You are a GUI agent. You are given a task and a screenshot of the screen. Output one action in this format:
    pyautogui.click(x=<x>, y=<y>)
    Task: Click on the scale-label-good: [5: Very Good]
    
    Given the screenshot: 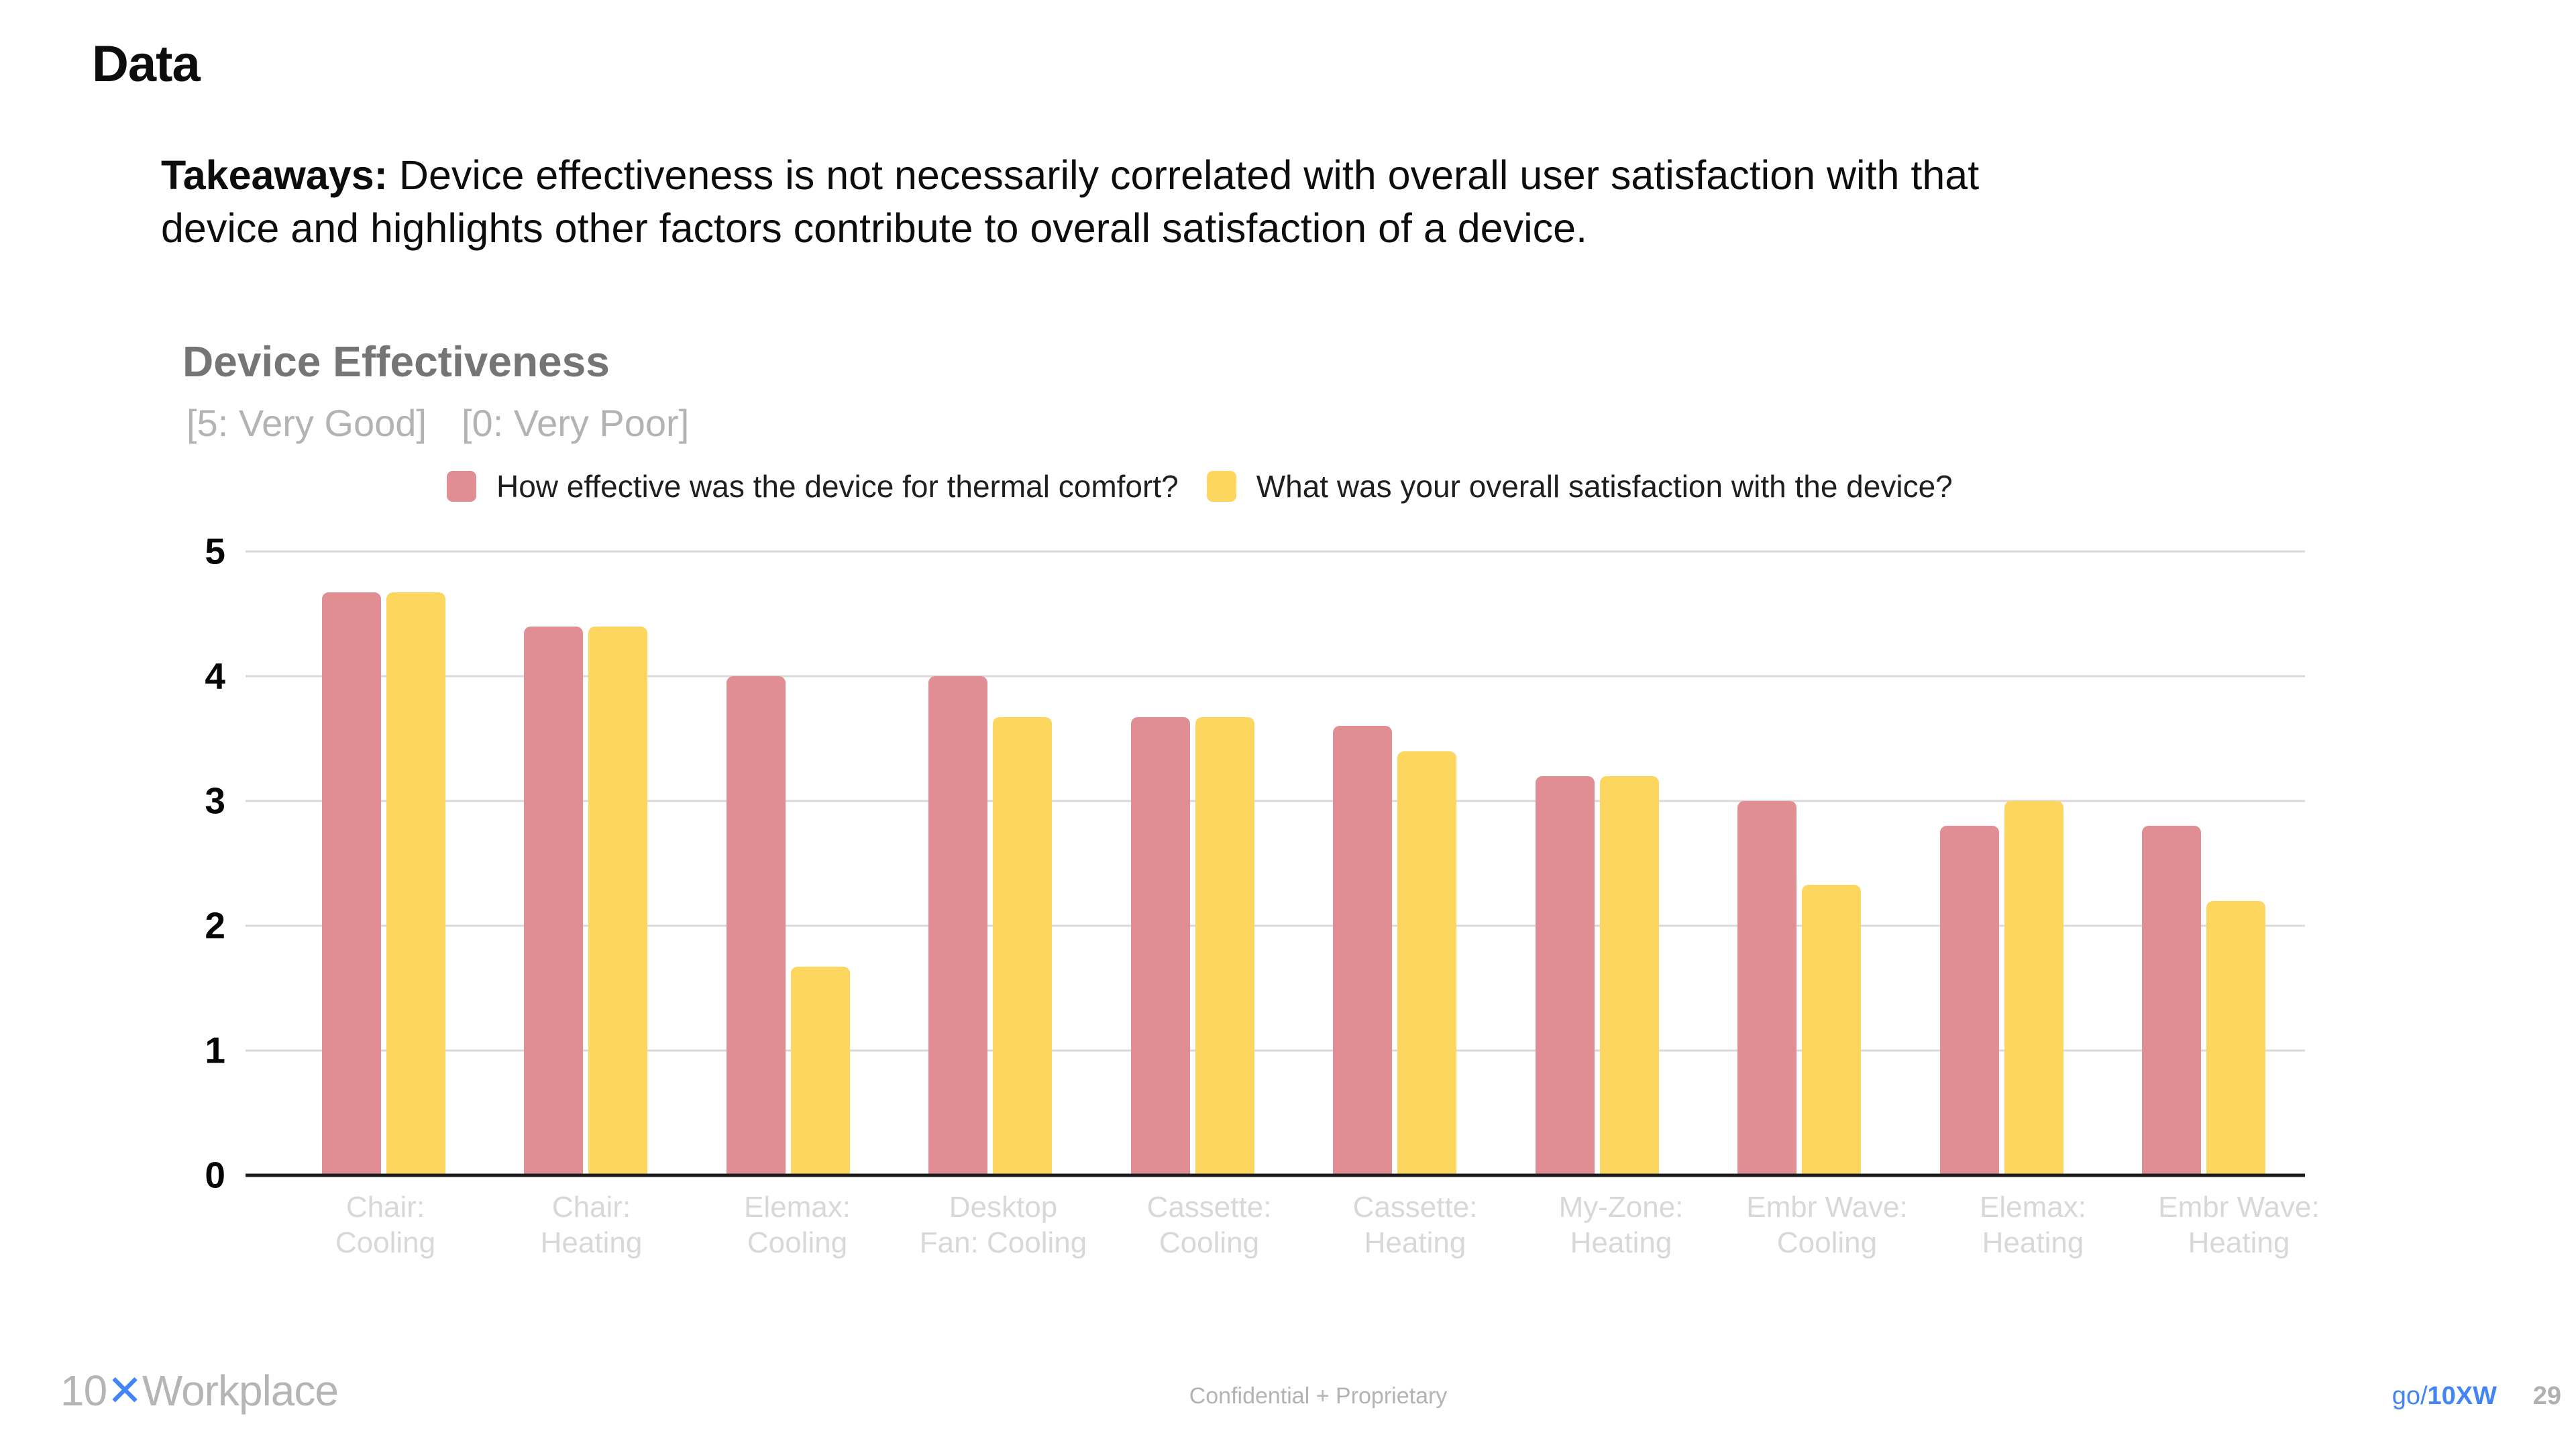 What is the action you would take?
    pyautogui.click(x=306, y=423)
    